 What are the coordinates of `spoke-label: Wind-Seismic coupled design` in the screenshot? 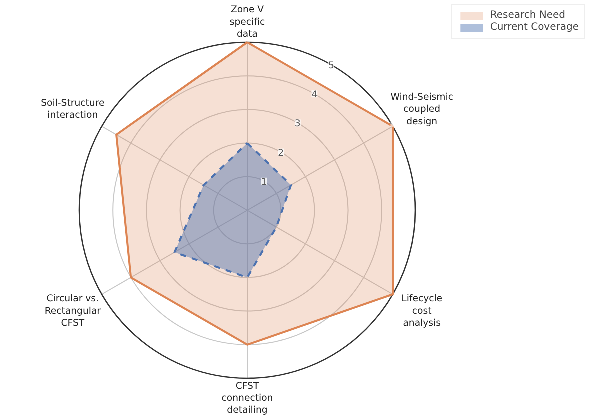 It's located at (422, 110).